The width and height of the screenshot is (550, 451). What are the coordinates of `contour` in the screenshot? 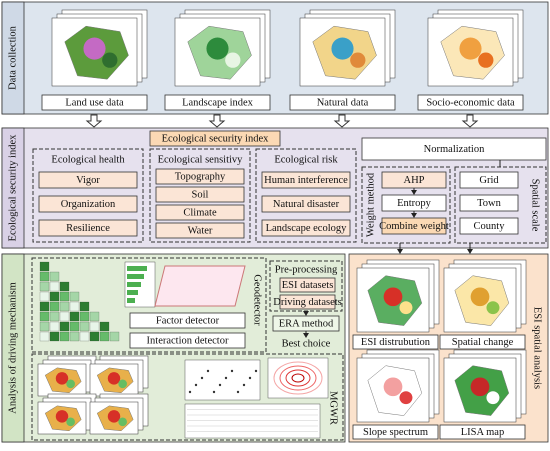 It's located at (298, 378).